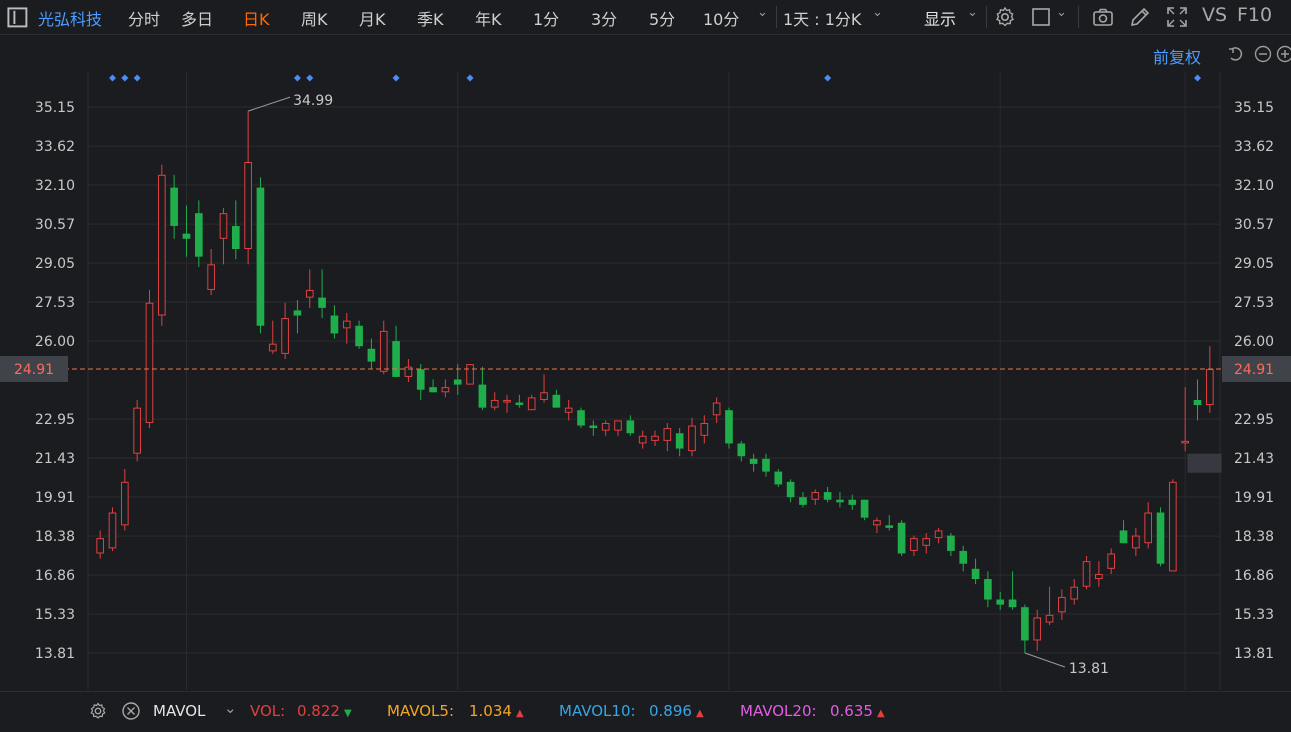 Image resolution: width=1291 pixels, height=732 pixels. What do you see at coordinates (230, 708) in the screenshot?
I see `indicator-chevron-icon: ⌄` at bounding box center [230, 708].